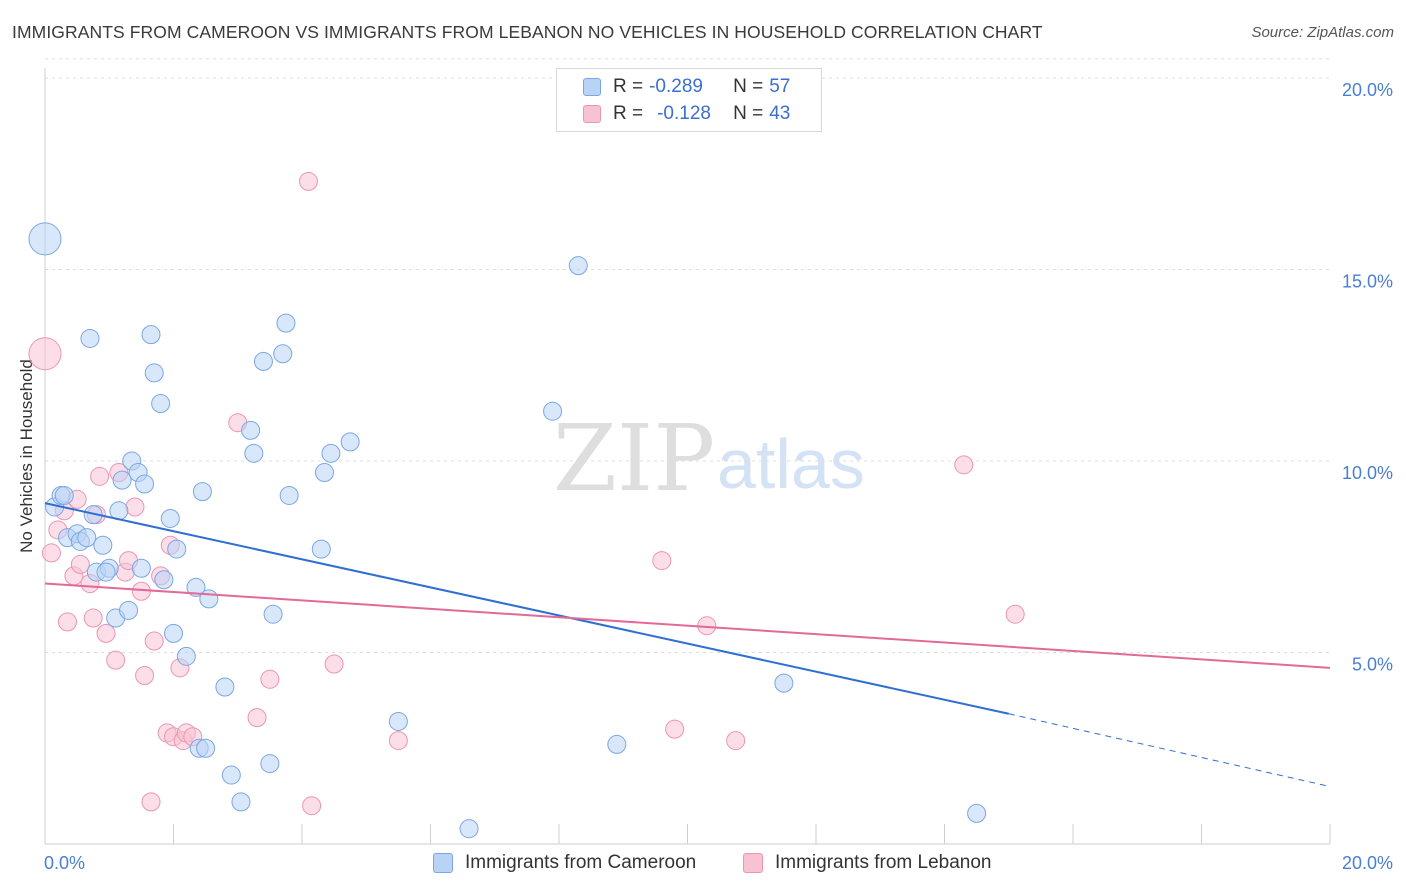  I want to click on lebanon-r-value: -0.128, so click(684, 113).